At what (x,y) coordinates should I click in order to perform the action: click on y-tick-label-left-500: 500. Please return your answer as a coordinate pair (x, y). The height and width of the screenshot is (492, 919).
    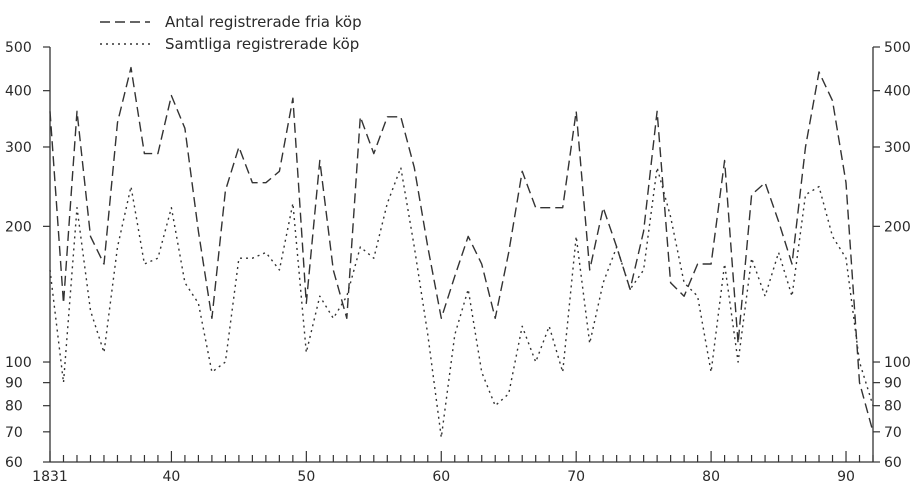
    Looking at the image, I should click on (18, 48).